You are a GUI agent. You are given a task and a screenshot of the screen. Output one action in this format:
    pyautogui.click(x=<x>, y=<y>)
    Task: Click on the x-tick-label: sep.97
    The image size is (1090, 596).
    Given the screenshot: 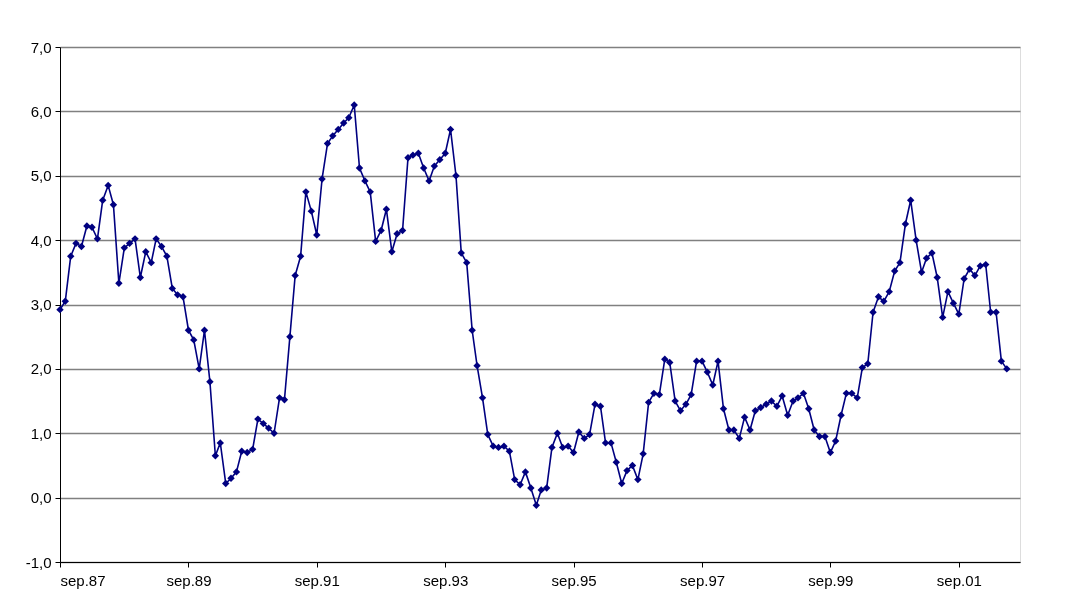 What is the action you would take?
    pyautogui.click(x=703, y=580)
    